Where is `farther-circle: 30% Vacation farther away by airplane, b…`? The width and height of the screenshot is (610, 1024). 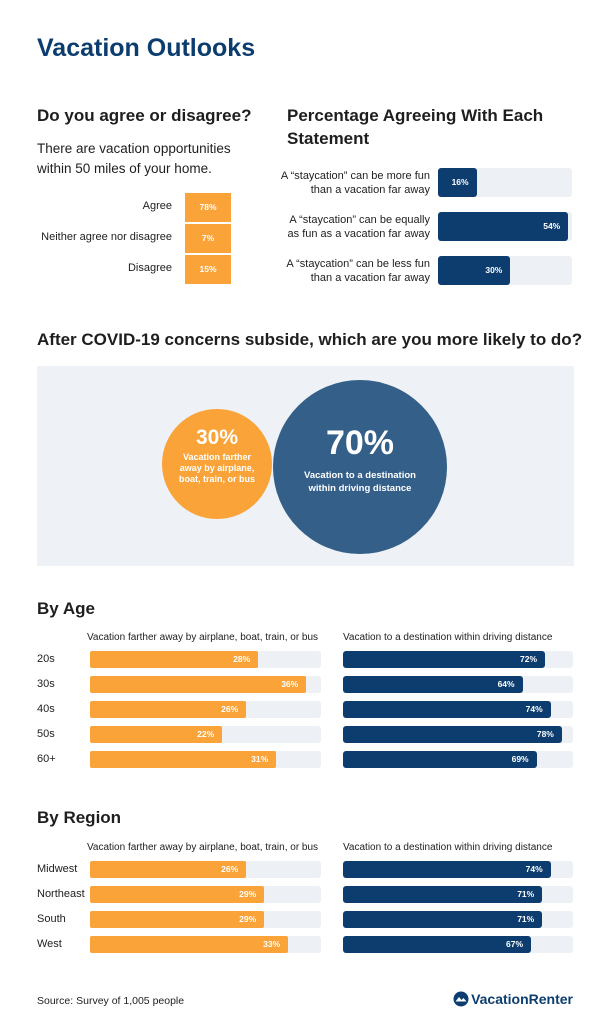 farther-circle: 30% Vacation farther away by airplane, b… is located at coordinates (217, 464).